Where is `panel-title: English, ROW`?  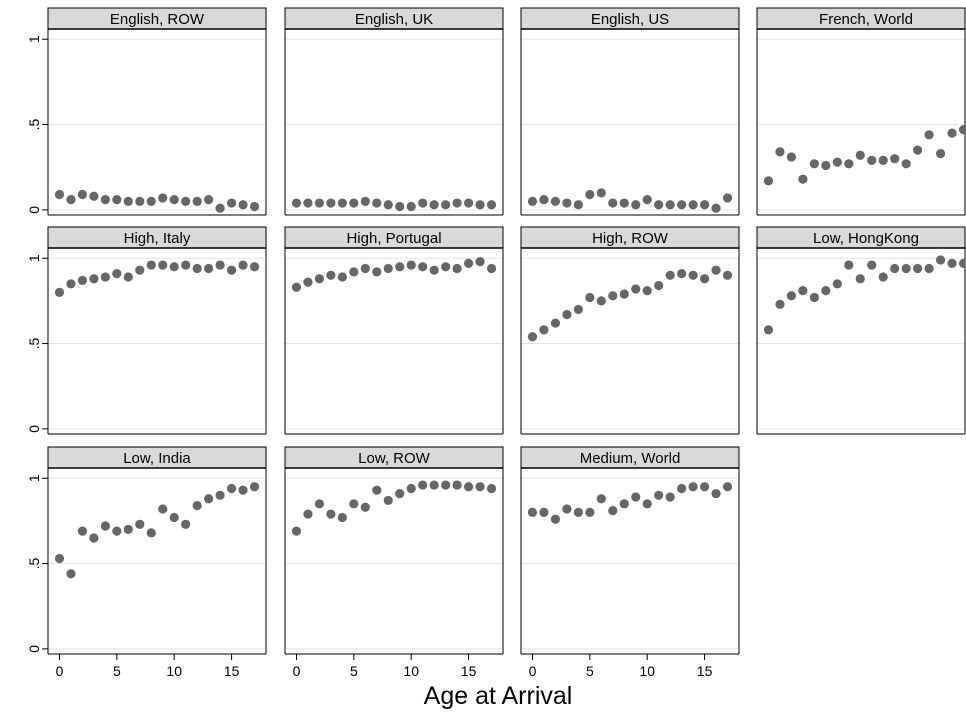 panel-title: English, ROW is located at coordinates (157, 19).